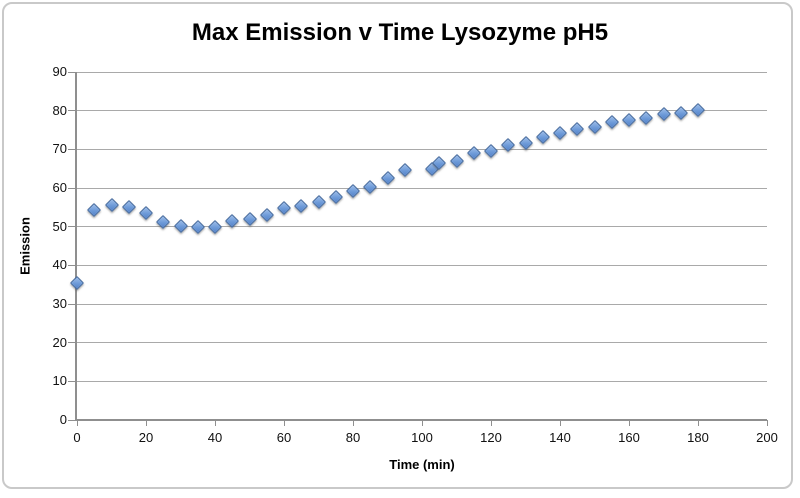 The image size is (800, 498). I want to click on x-tick-label: 160, so click(629, 437).